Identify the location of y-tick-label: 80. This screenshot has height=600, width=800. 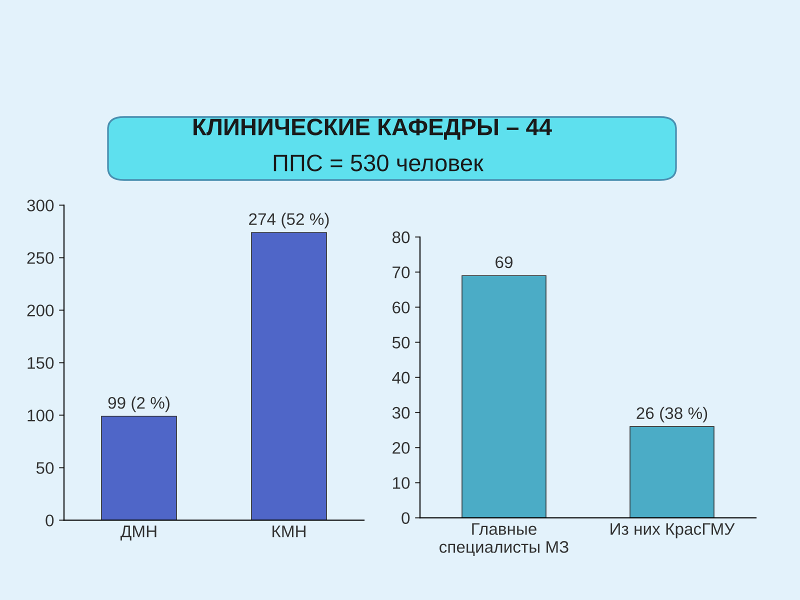
(401, 237).